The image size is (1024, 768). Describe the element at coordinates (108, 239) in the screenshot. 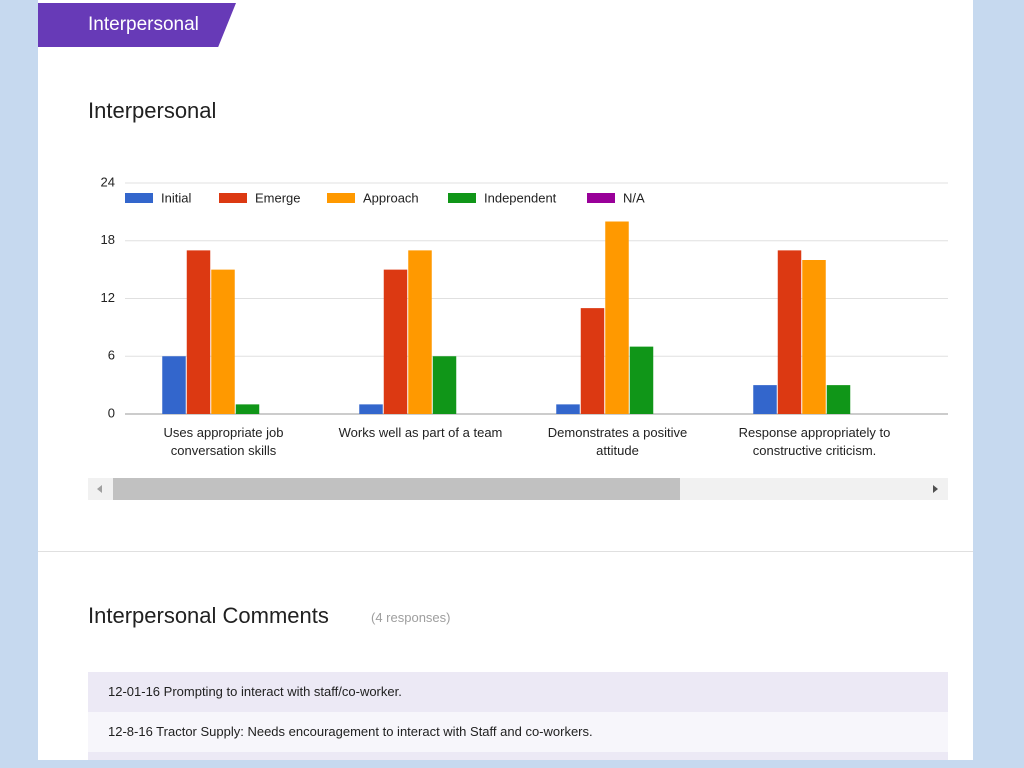

I see `y-tick-label: 18` at that location.